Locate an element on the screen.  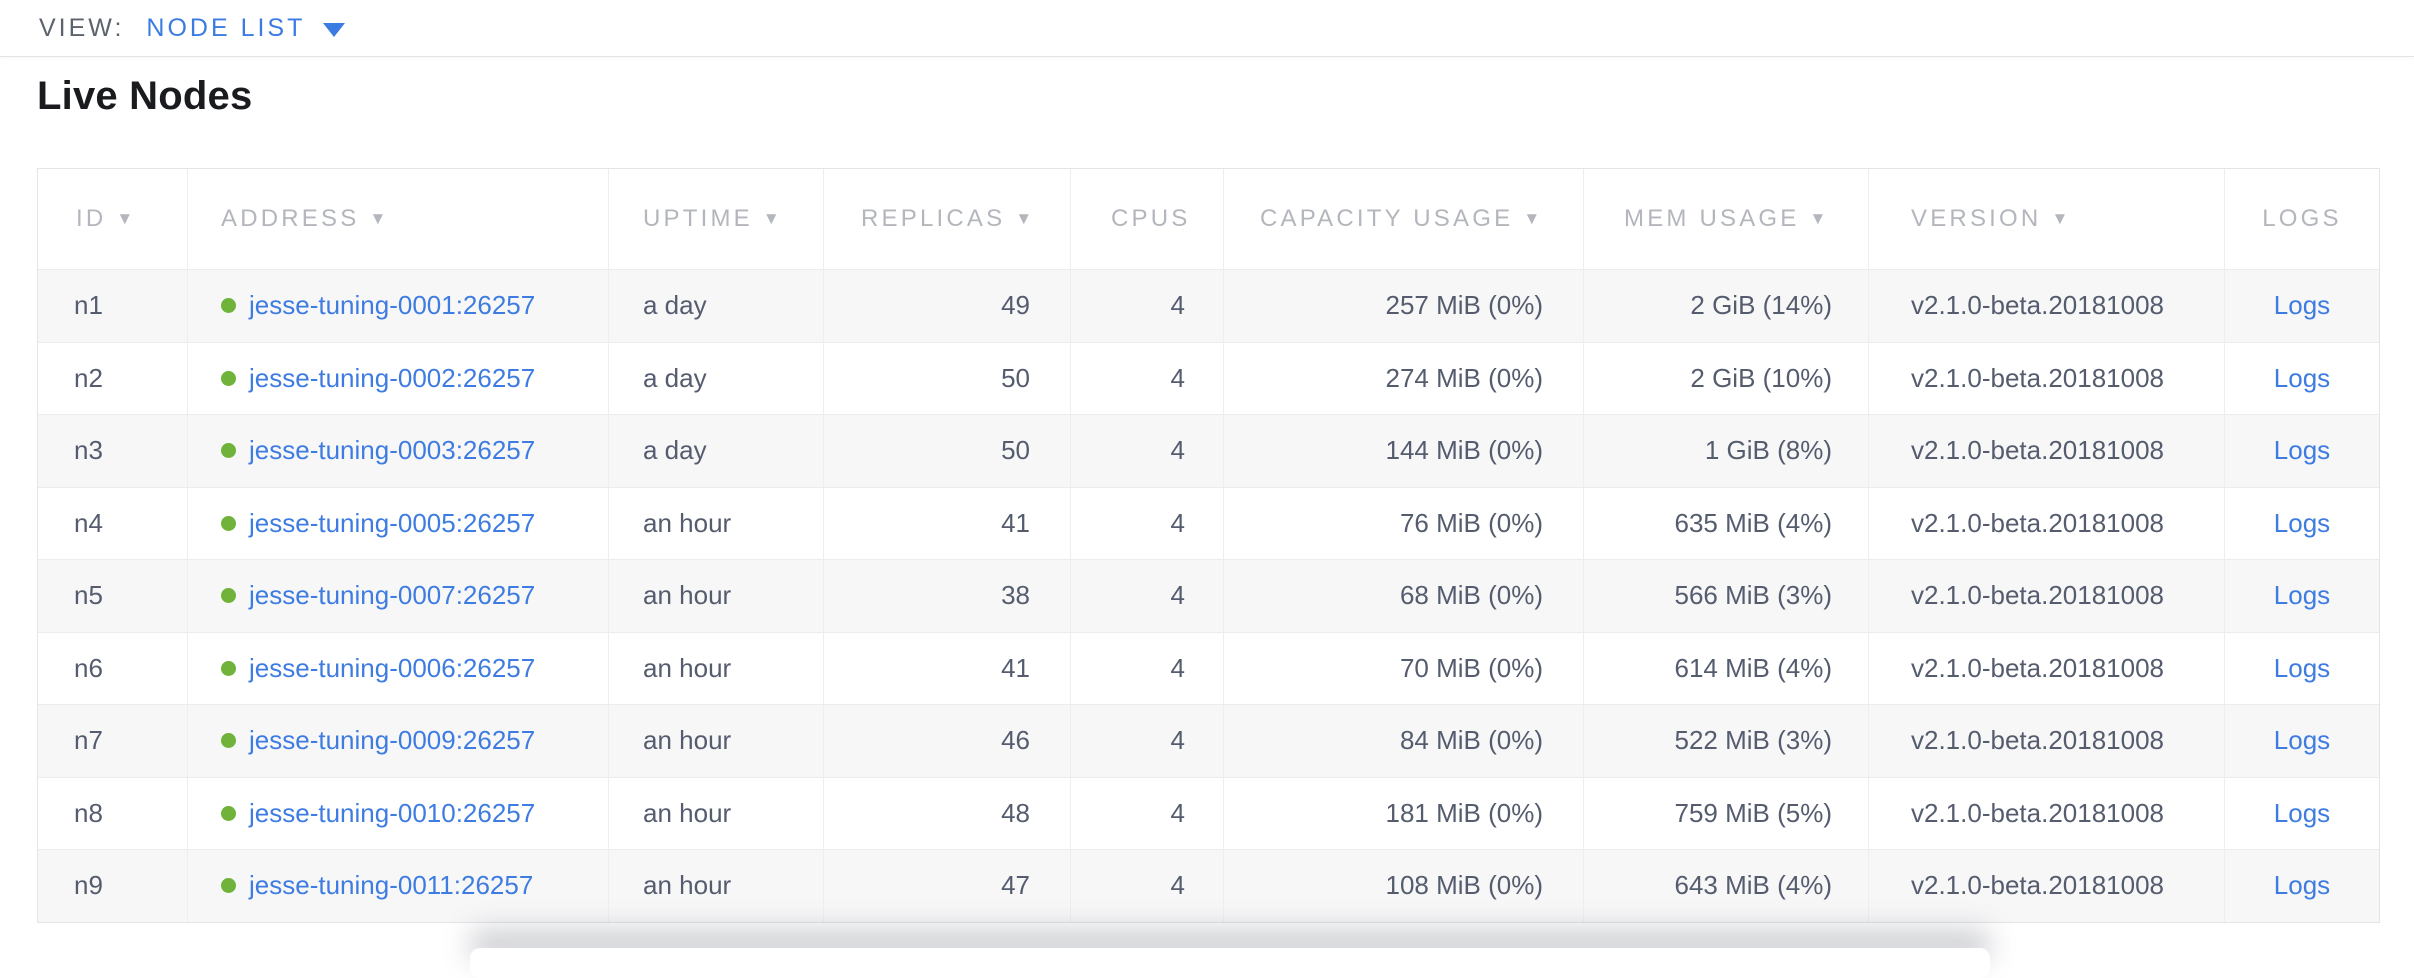
cell-value: n5 is located at coordinates (88, 595).